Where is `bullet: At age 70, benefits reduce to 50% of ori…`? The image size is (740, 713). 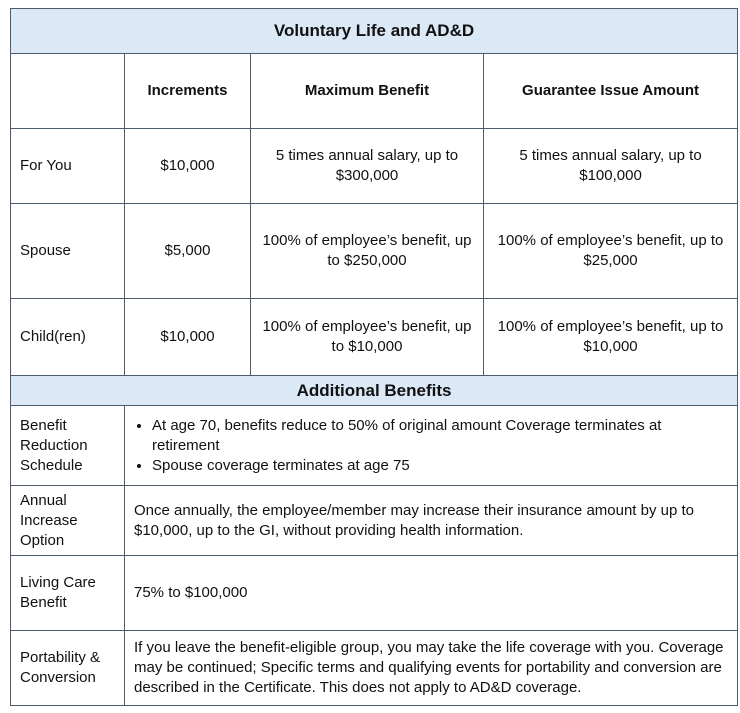 bullet: At age 70, benefits reduce to 50% of ori… is located at coordinates (440, 436).